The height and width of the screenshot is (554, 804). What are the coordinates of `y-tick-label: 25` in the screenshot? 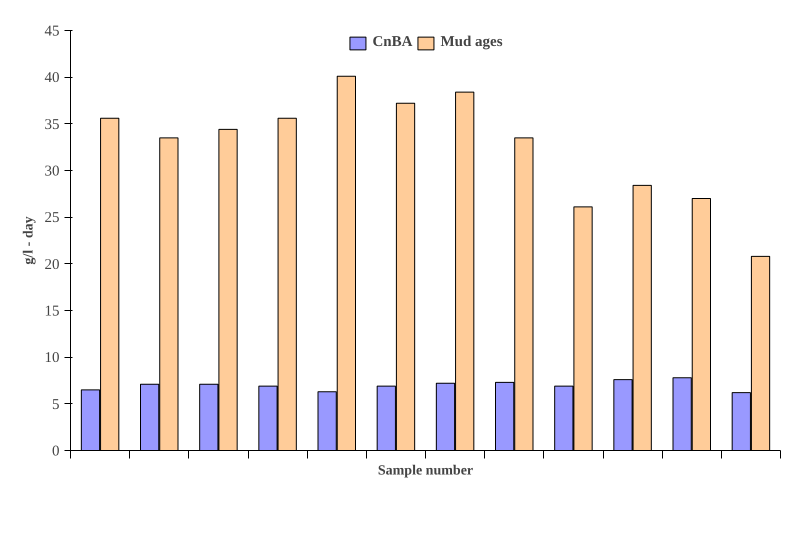 It's located at (52, 218).